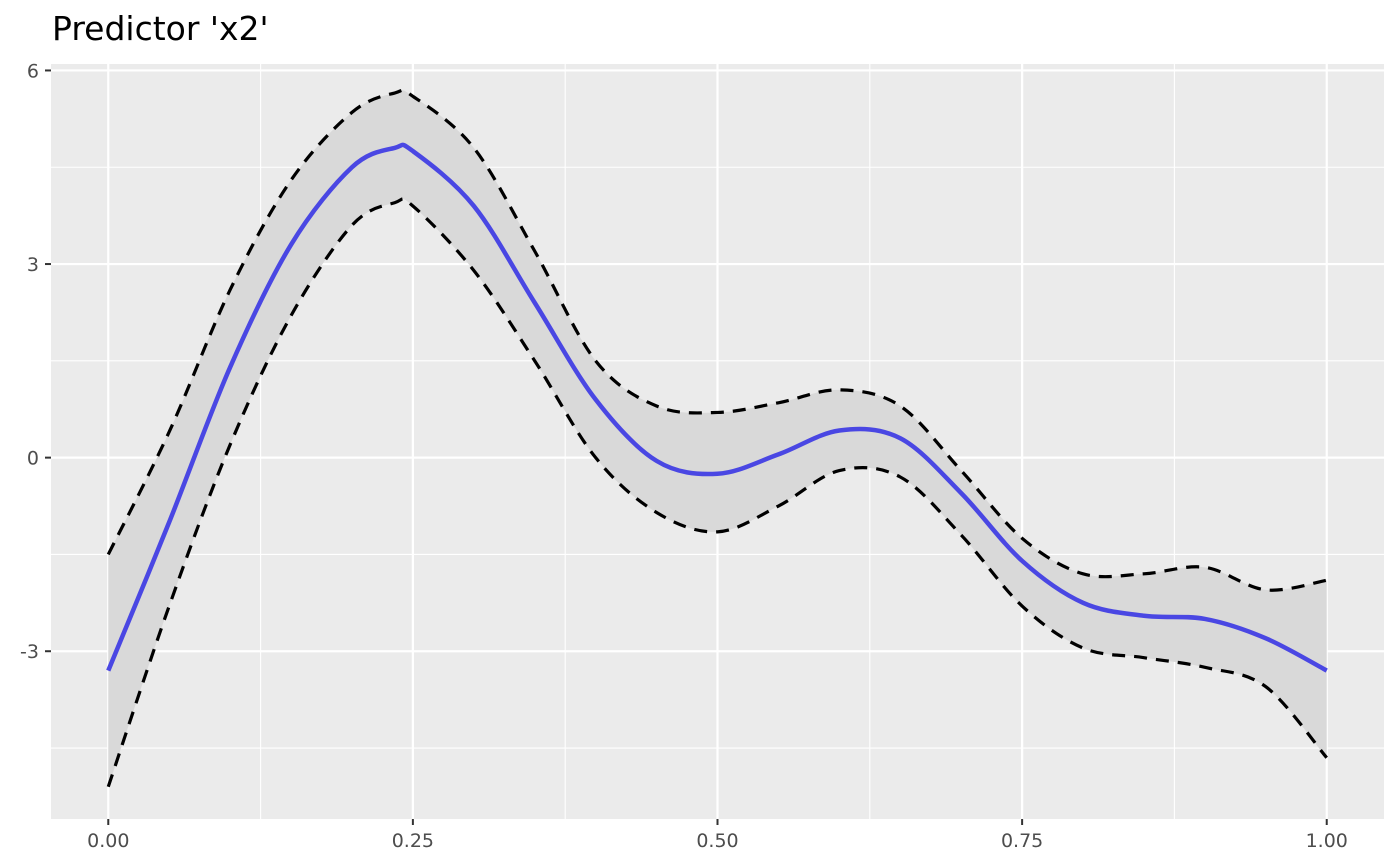 The height and width of the screenshot is (866, 1400). Describe the element at coordinates (33, 459) in the screenshot. I see `y-tick-label: 0` at that location.